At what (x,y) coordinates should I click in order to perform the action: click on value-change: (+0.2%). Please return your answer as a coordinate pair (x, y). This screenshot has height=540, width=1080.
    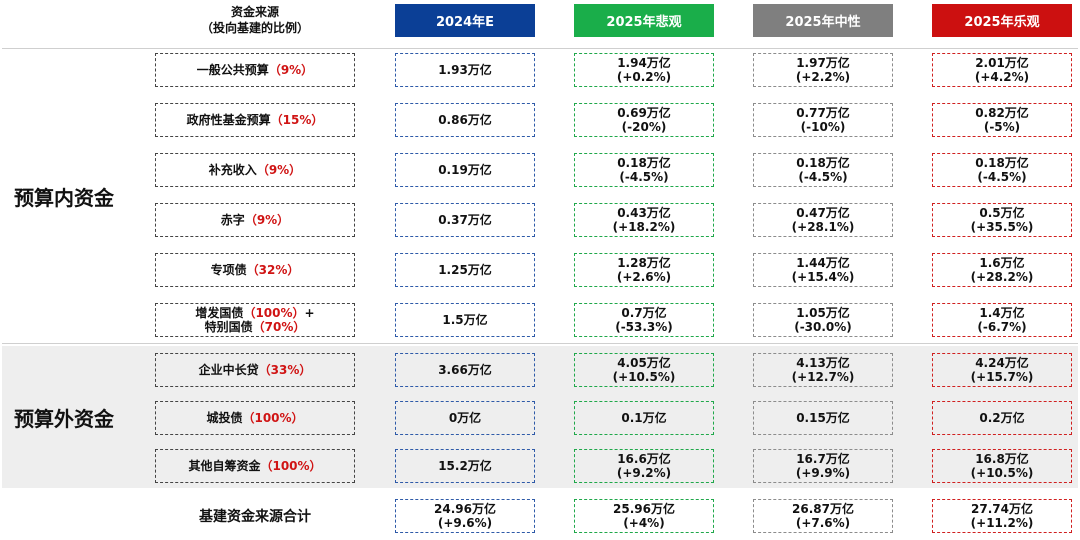
    Looking at the image, I should click on (644, 77).